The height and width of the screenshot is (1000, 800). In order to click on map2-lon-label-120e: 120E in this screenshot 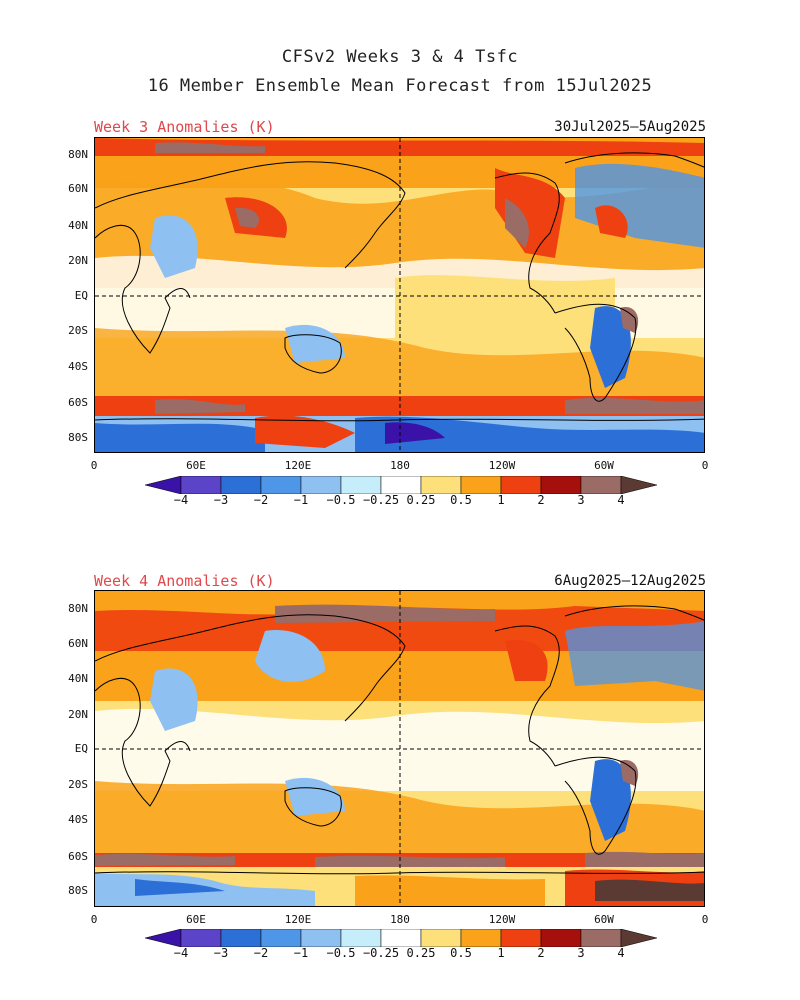, I will do `click(298, 919)`.